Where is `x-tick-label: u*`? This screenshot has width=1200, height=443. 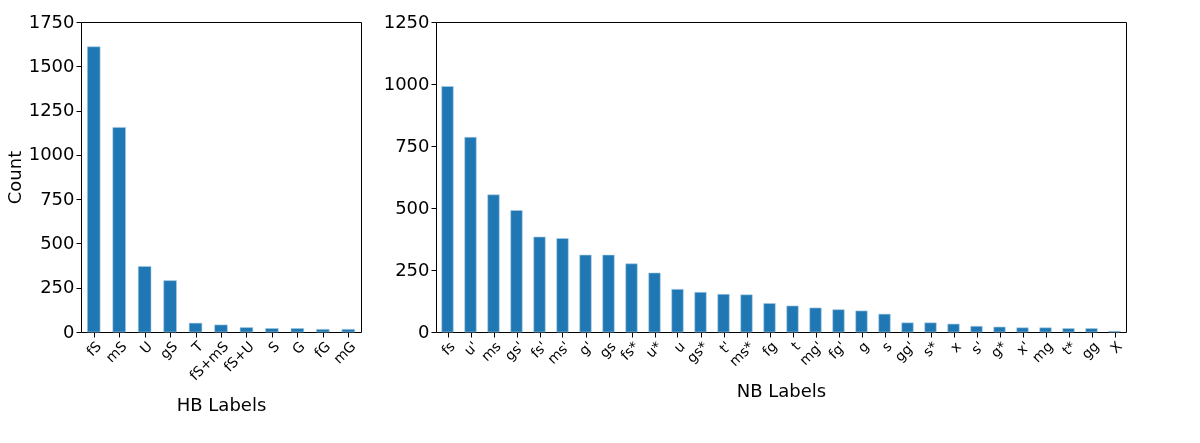
x-tick-label: u* is located at coordinates (653, 349).